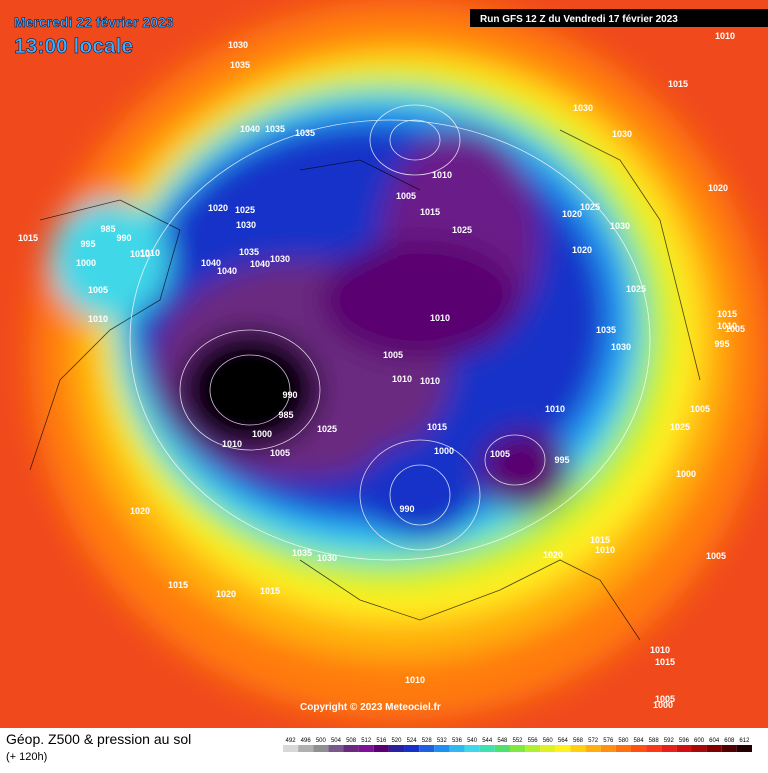 The image size is (768, 773). Describe the element at coordinates (548, 741) in the screenshot. I see `scale-label: 560` at that location.